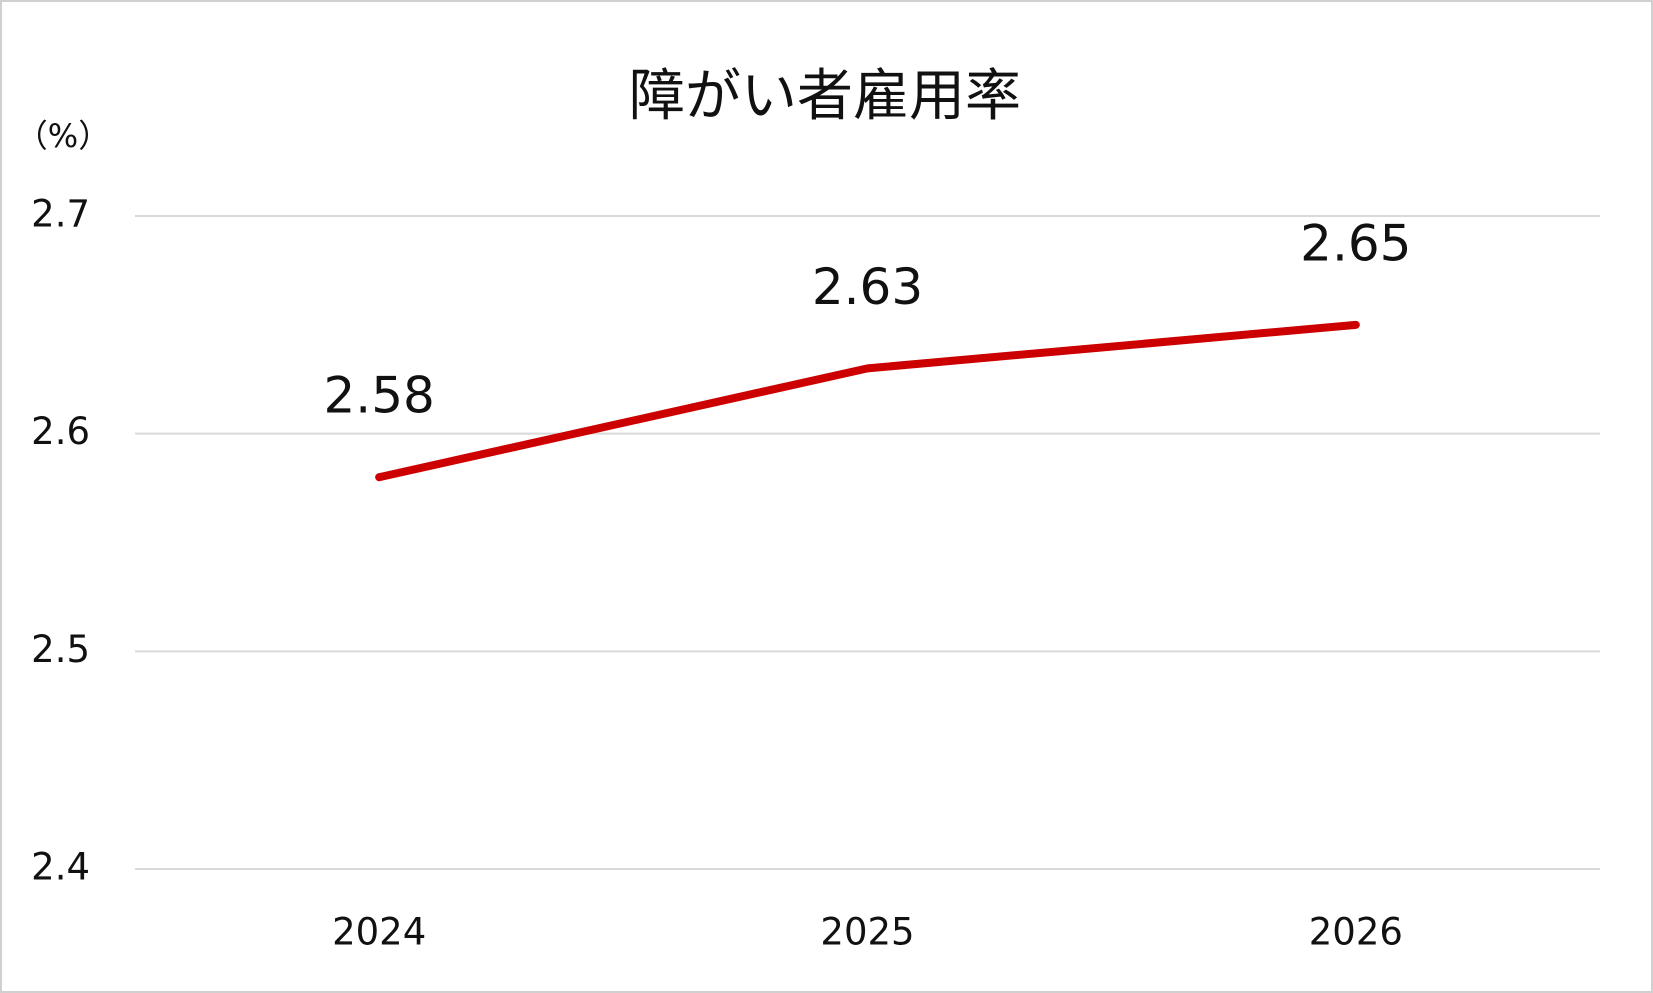 Image resolution: width=1653 pixels, height=993 pixels. I want to click on line, so click(867, 401).